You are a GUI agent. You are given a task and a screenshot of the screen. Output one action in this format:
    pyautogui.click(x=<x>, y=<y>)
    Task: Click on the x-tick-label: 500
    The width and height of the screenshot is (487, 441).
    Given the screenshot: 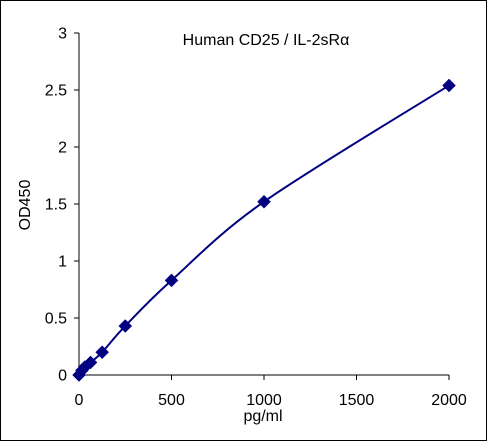 What is the action you would take?
    pyautogui.click(x=171, y=400)
    